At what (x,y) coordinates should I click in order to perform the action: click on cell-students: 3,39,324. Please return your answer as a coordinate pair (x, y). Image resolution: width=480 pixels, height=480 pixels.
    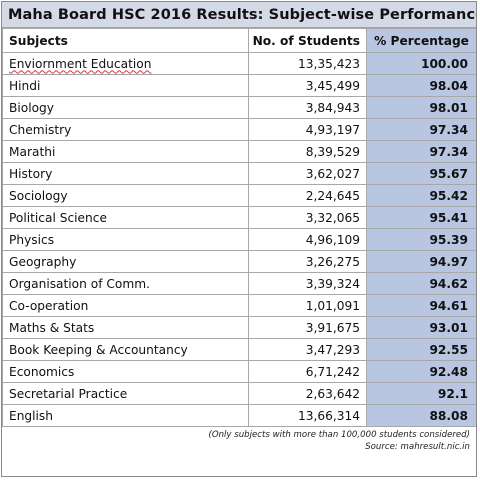
    Looking at the image, I should click on (307, 283).